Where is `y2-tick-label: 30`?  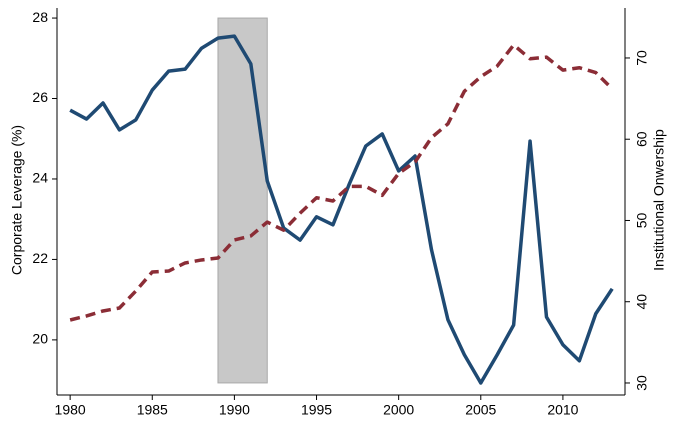 y2-tick-label: 30 is located at coordinates (642, 383).